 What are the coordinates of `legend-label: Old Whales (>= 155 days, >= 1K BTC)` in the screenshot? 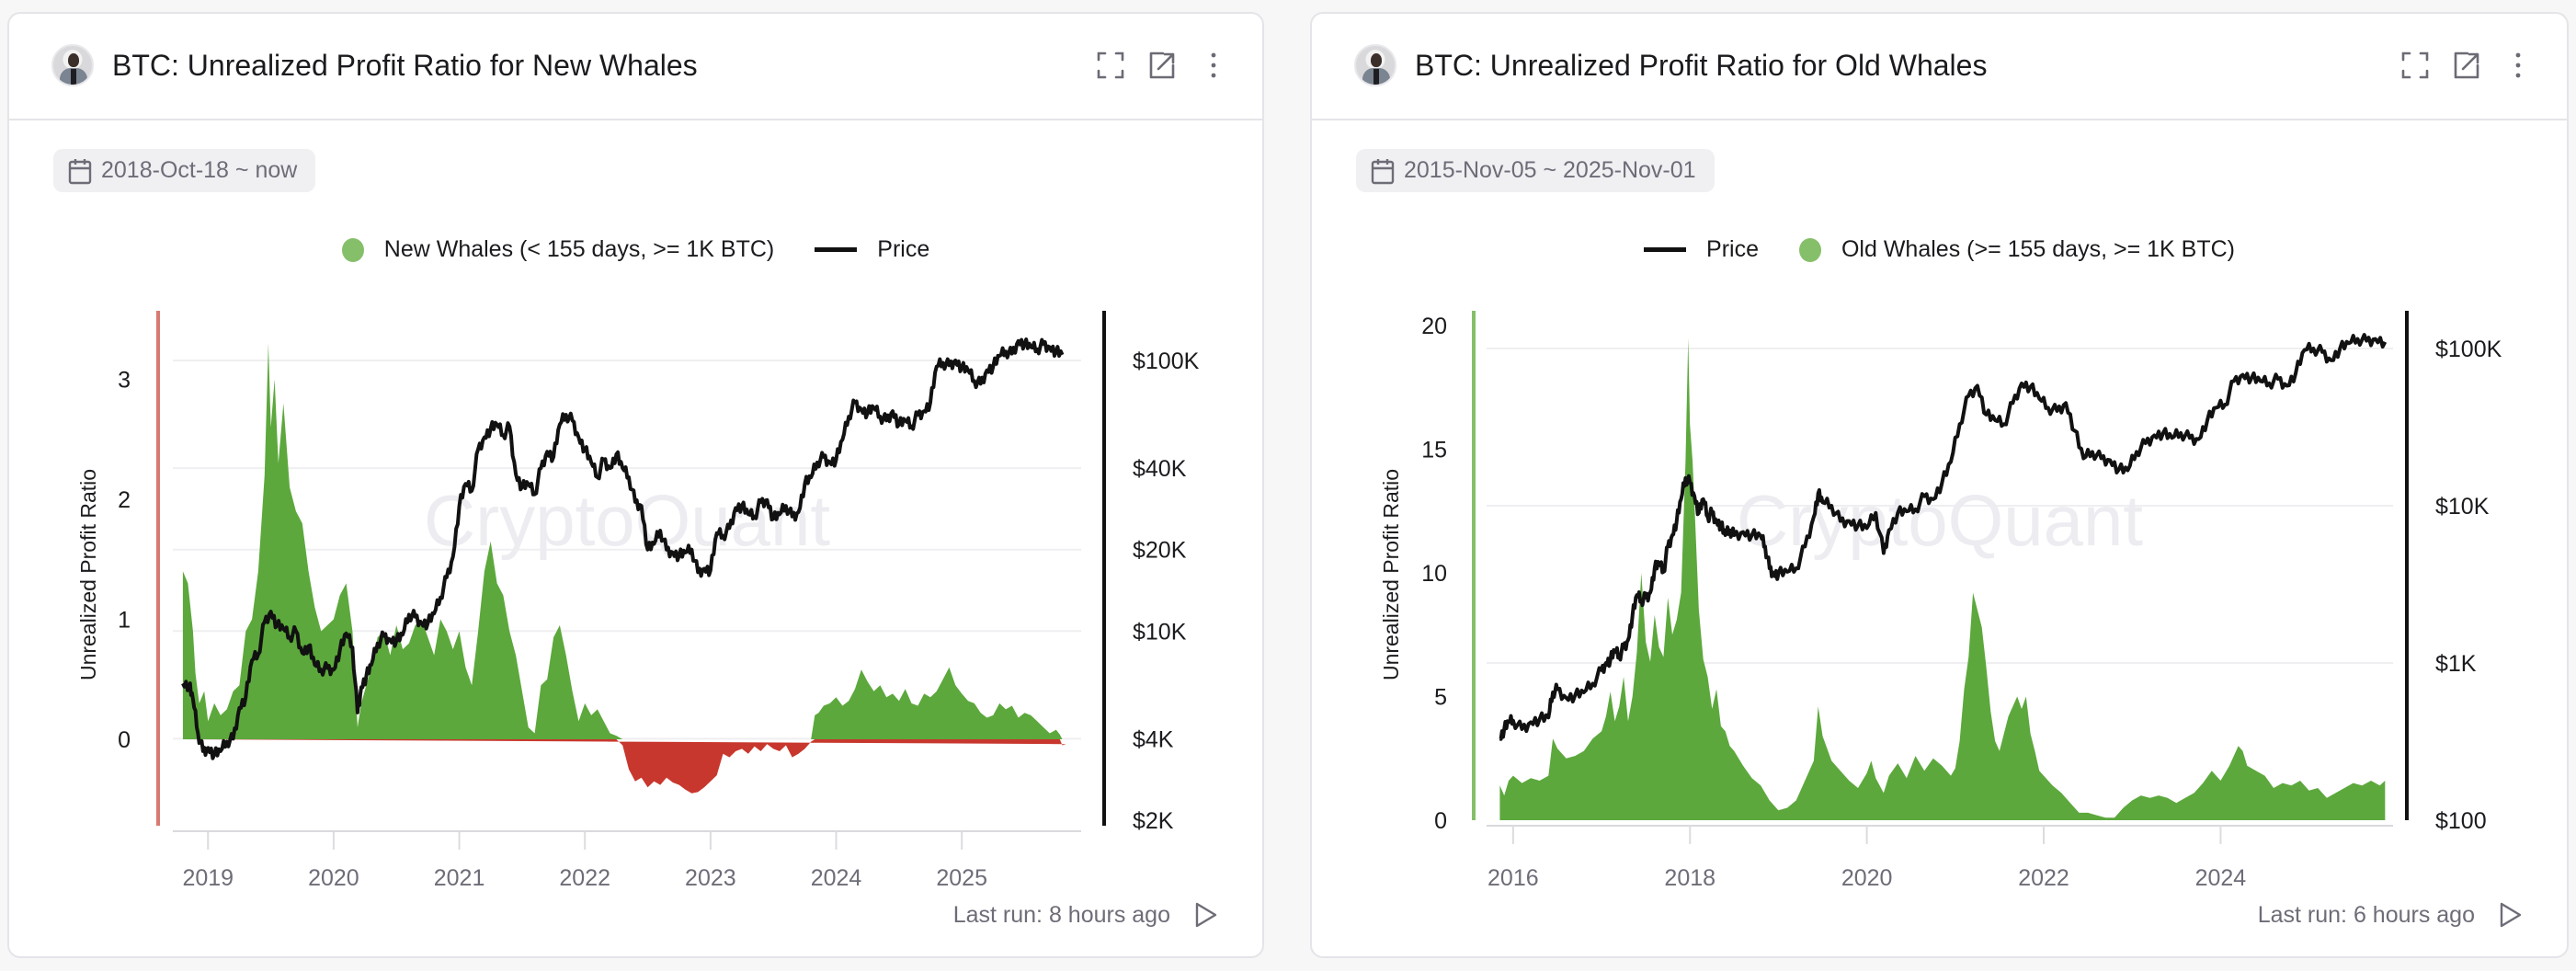 It's located at (2038, 249).